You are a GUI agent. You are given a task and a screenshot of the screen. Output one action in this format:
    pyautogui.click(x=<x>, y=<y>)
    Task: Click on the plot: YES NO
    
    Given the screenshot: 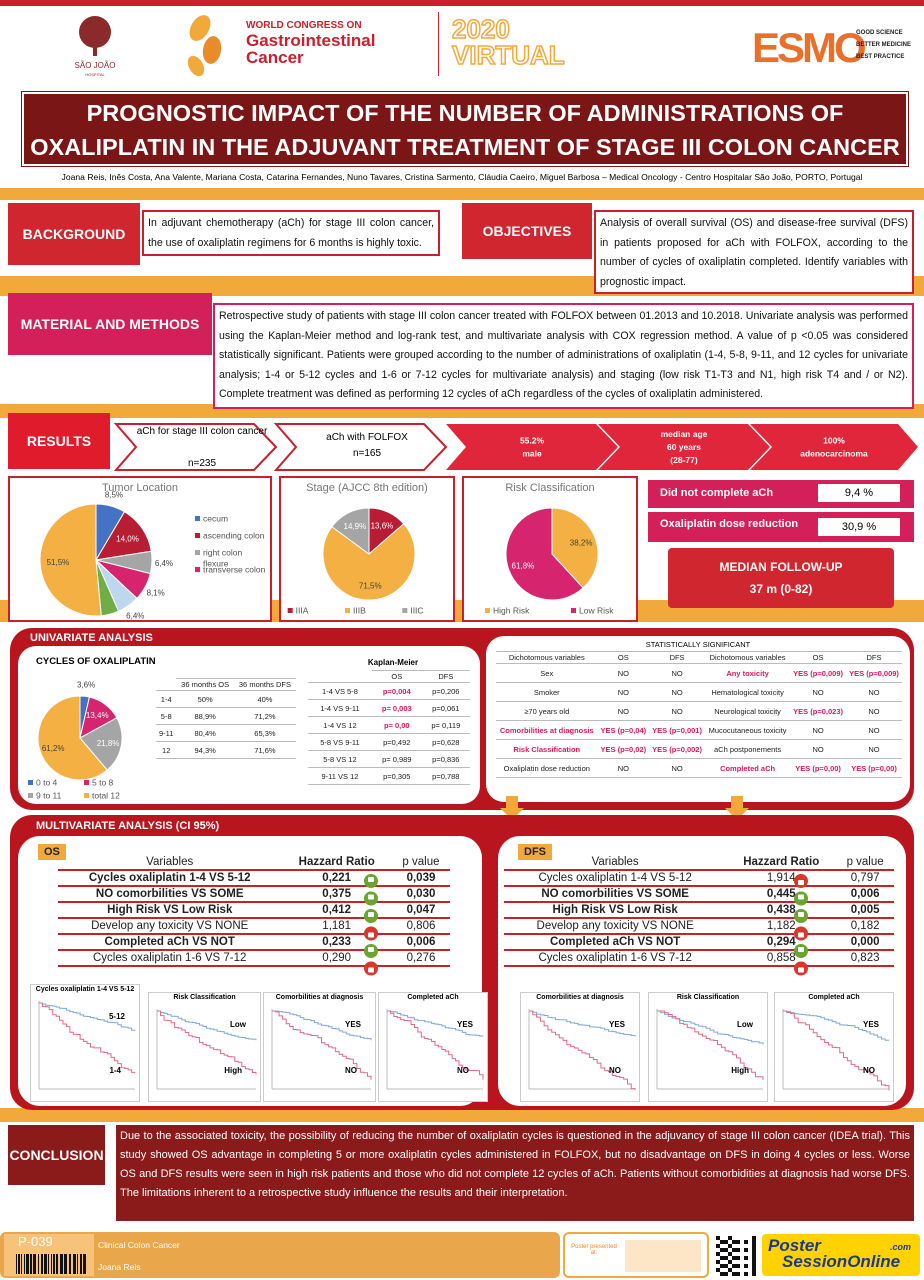 What is the action you would take?
    pyautogui.click(x=582, y=1050)
    